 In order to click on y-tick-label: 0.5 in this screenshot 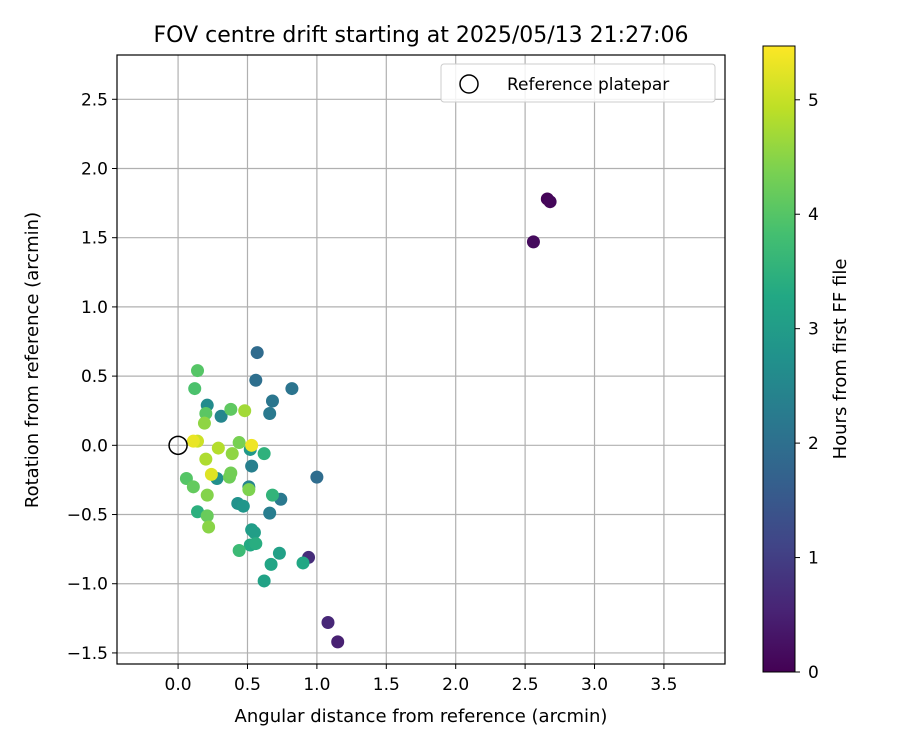, I will do `click(94, 377)`.